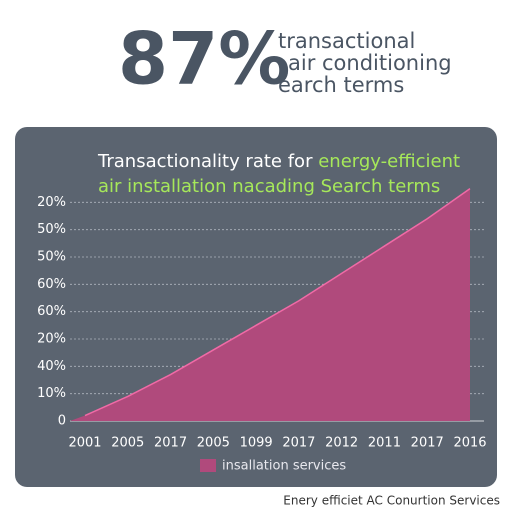 The width and height of the screenshot is (512, 512). Describe the element at coordinates (51, 366) in the screenshot. I see `y-tick-label: 40%` at that location.